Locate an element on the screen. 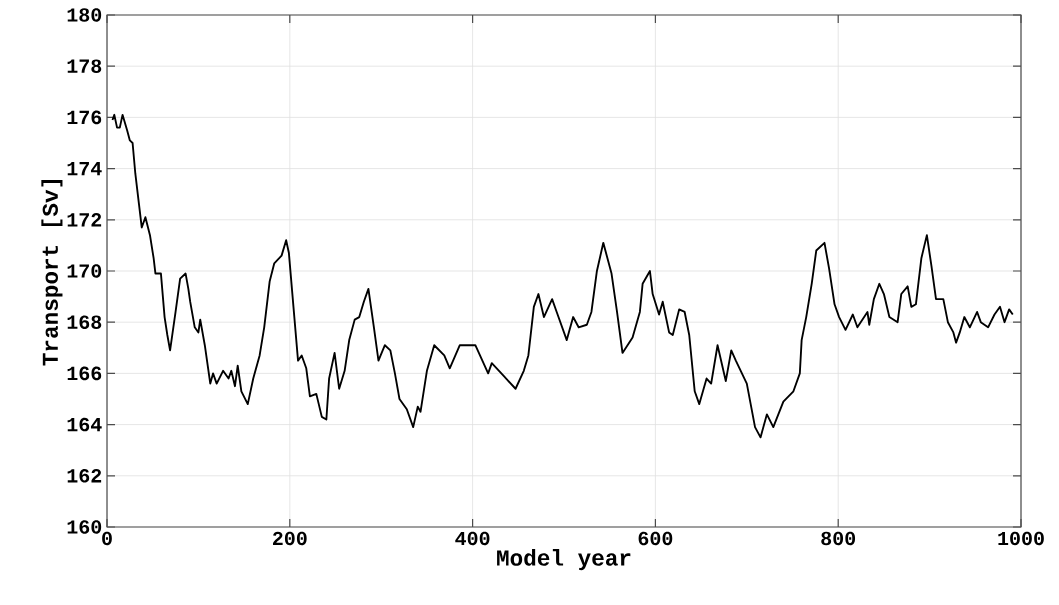 Image resolution: width=1059 pixels, height=605 pixels. y-tick-label: 170 is located at coordinates (84, 271).